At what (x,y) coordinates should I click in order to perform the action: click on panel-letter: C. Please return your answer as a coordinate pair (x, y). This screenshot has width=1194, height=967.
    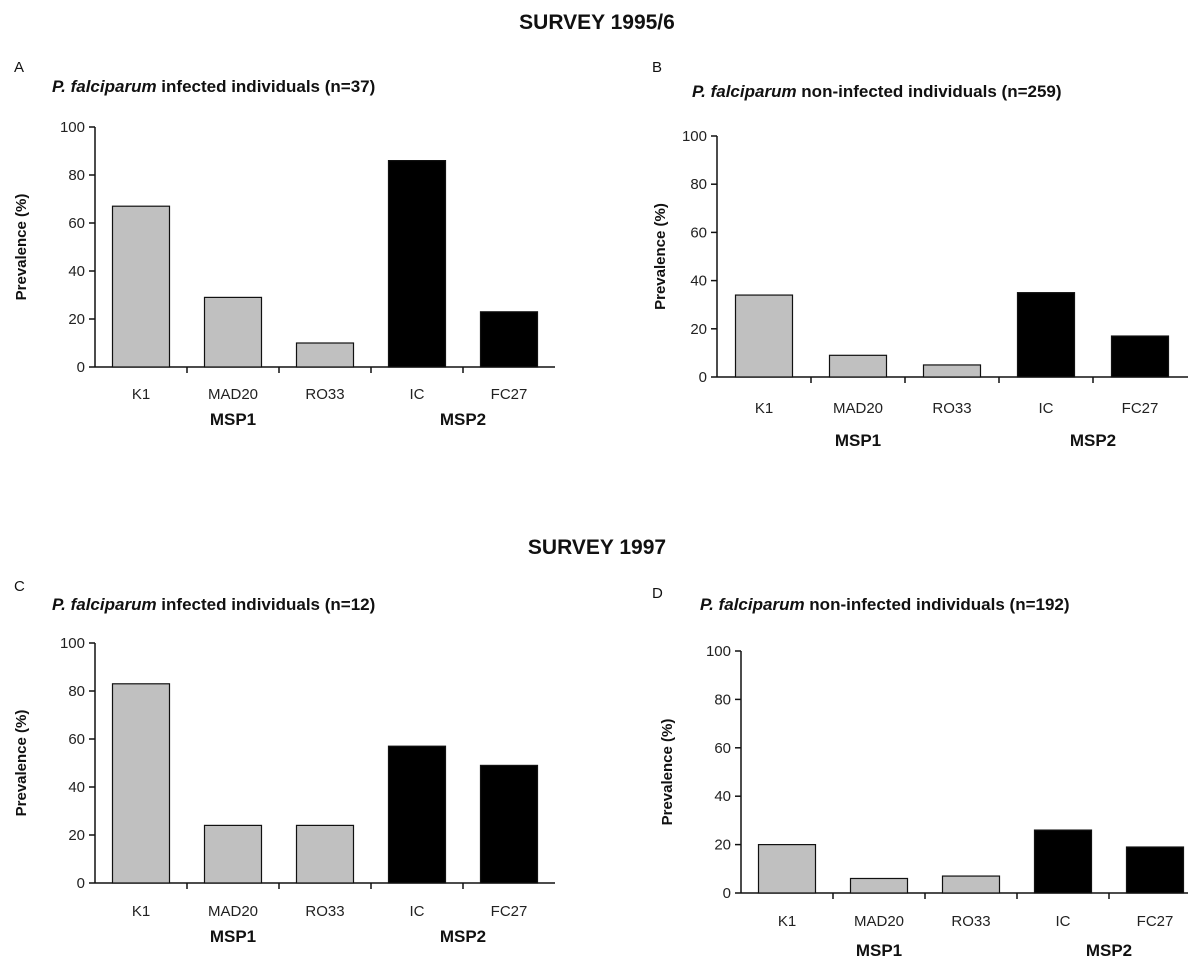
    Looking at the image, I should click on (19, 586).